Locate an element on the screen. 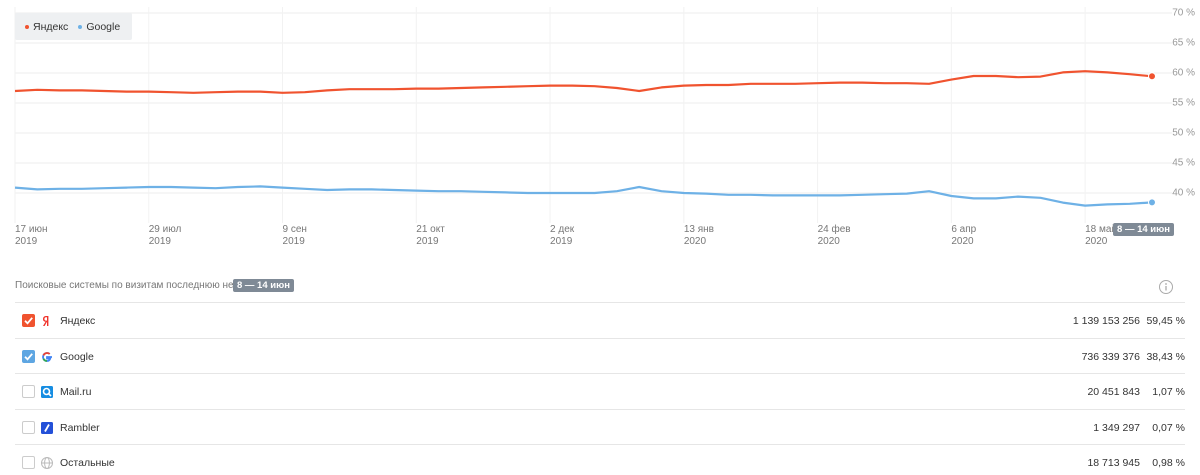 The image size is (1200, 475). legend-label: Яндекс is located at coordinates (51, 26).